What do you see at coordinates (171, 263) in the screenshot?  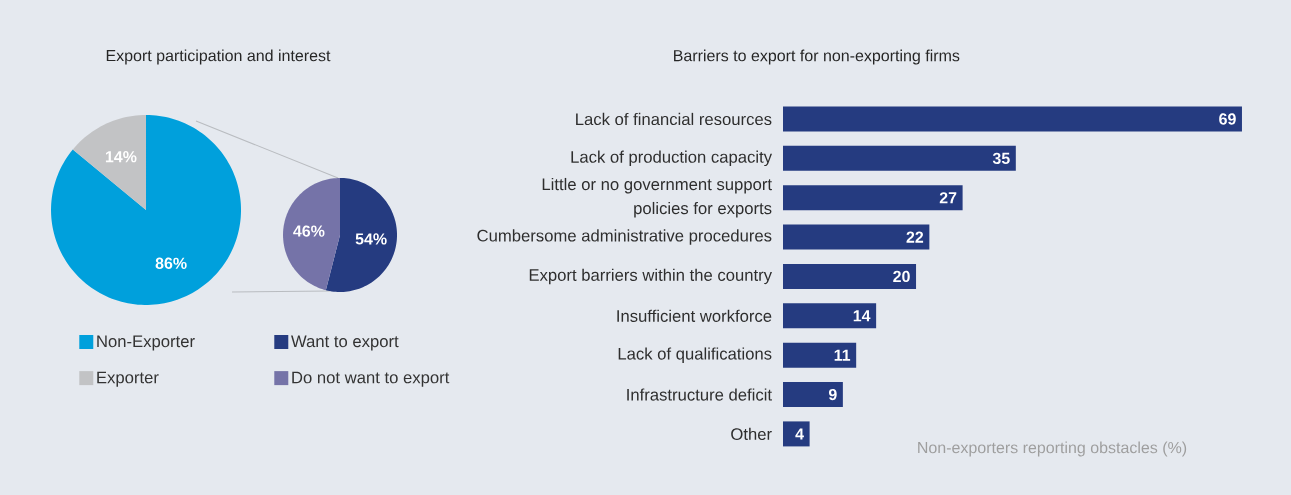 I see `data-label: 86%` at bounding box center [171, 263].